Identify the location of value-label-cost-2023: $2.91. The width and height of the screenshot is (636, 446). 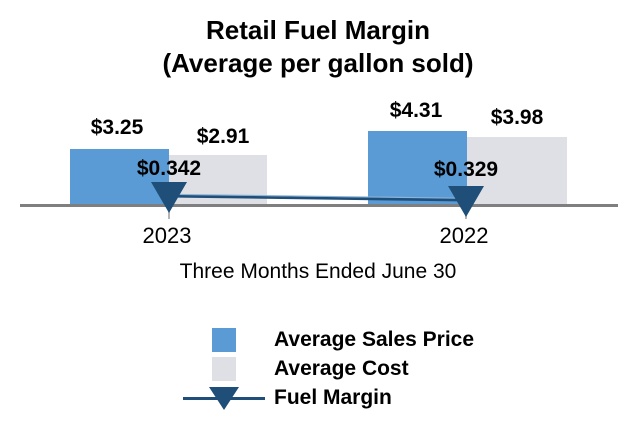
(223, 136).